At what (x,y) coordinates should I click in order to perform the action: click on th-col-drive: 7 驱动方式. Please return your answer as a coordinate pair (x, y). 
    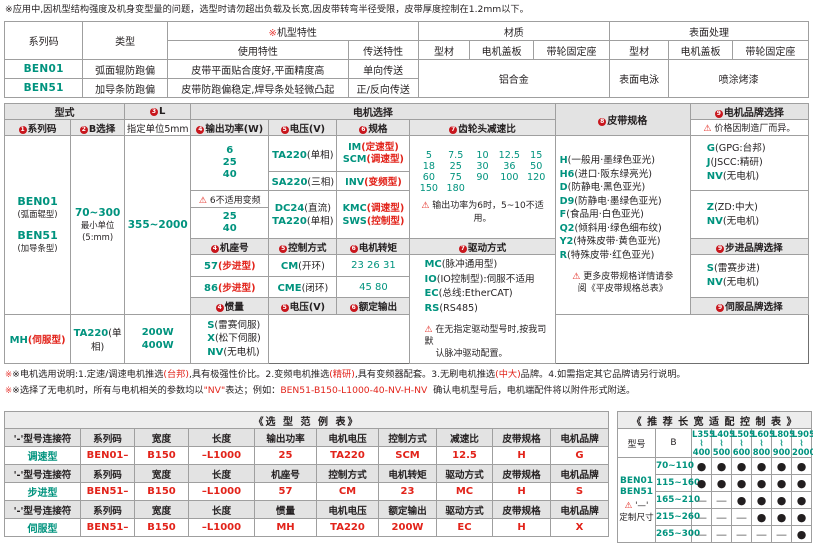
    Looking at the image, I should click on (482, 246).